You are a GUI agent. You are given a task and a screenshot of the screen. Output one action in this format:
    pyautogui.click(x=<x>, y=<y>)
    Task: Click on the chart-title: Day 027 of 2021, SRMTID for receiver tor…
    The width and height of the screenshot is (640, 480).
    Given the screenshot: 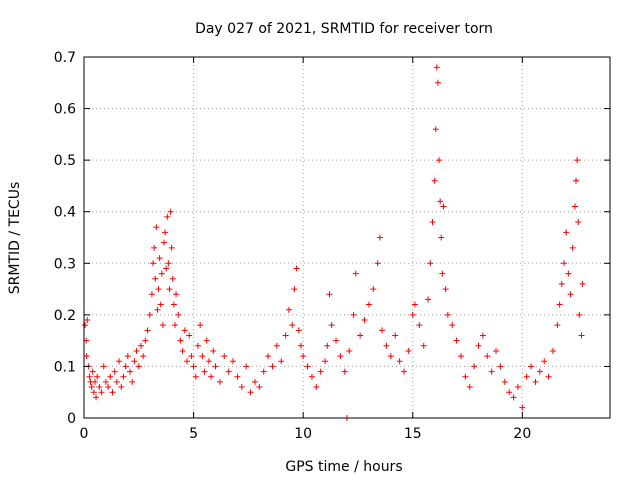 What is the action you would take?
    pyautogui.click(x=344, y=29)
    